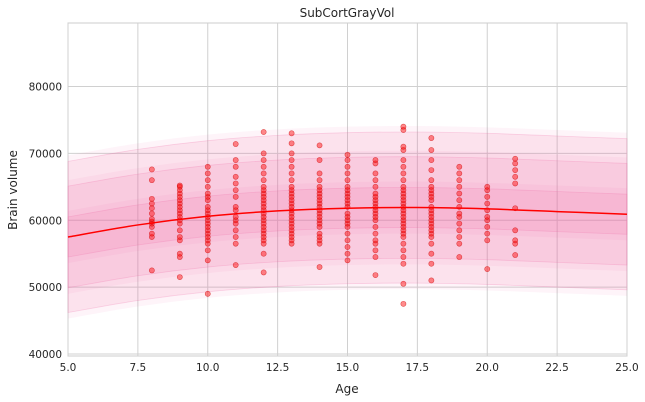 The width and height of the screenshot is (645, 402). I want to click on x-tick-label: 17.5, so click(417, 368).